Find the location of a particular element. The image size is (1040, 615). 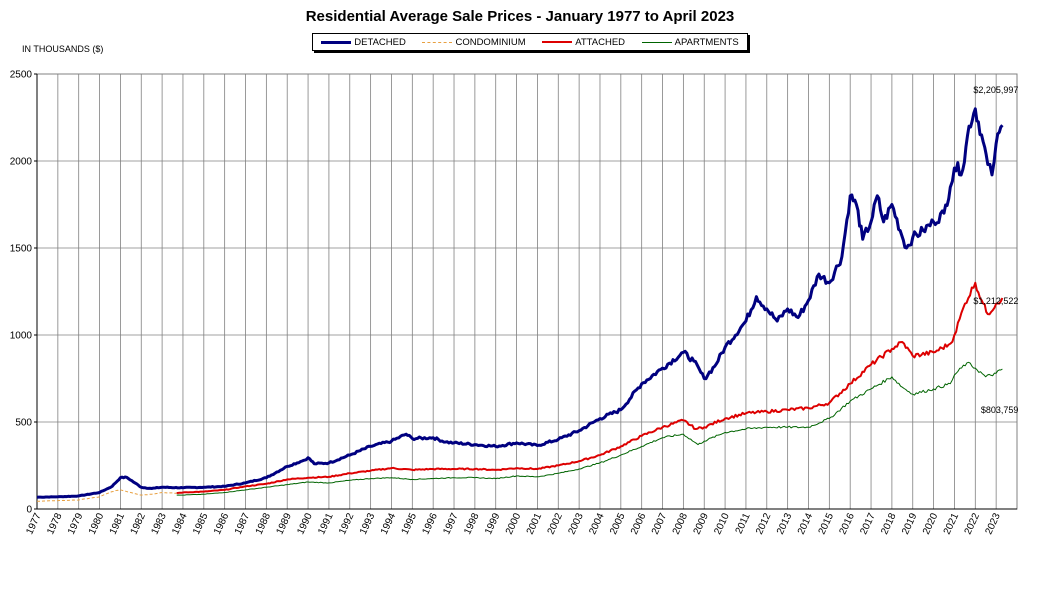

x-tick-label: 2018 is located at coordinates (889, 523).